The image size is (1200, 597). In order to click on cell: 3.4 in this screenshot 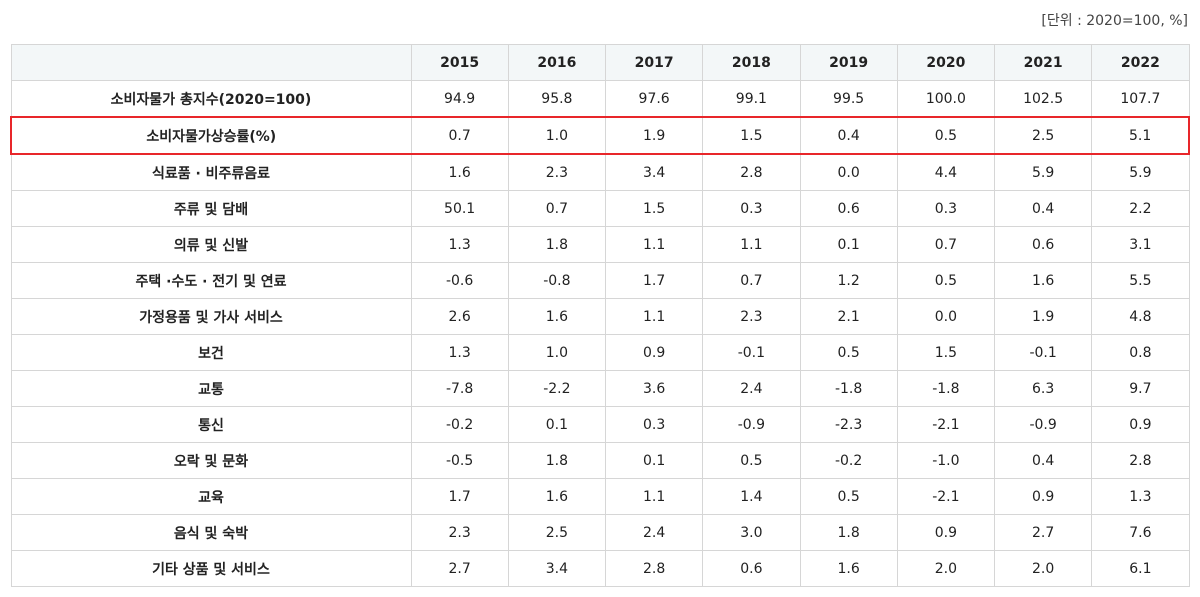, I will do `click(654, 172)`.